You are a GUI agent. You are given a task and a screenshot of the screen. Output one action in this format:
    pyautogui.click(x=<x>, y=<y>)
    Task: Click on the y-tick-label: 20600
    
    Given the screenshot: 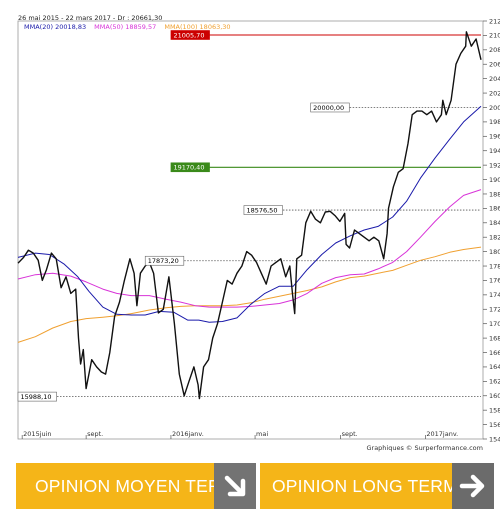 What is the action you would take?
    pyautogui.click(x=494, y=65)
    